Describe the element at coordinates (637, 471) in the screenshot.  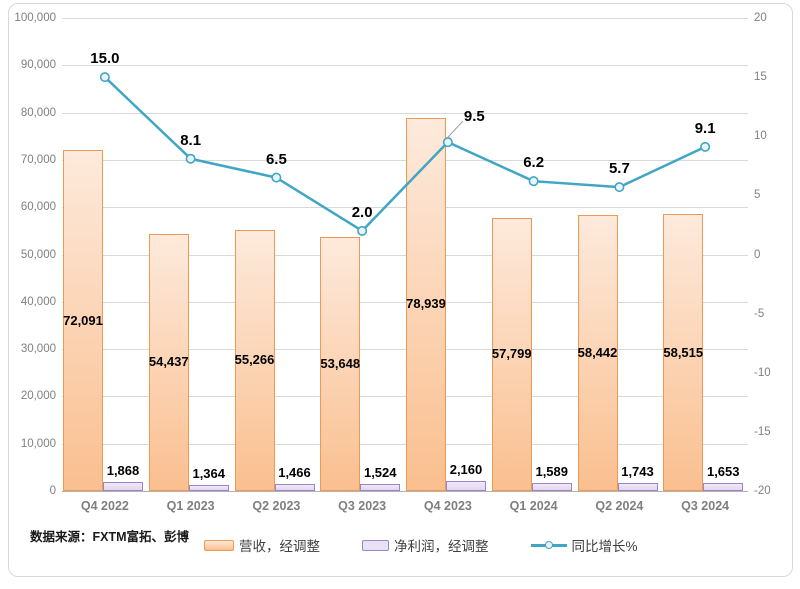
I see `profit-bar-label: 1,743` at that location.